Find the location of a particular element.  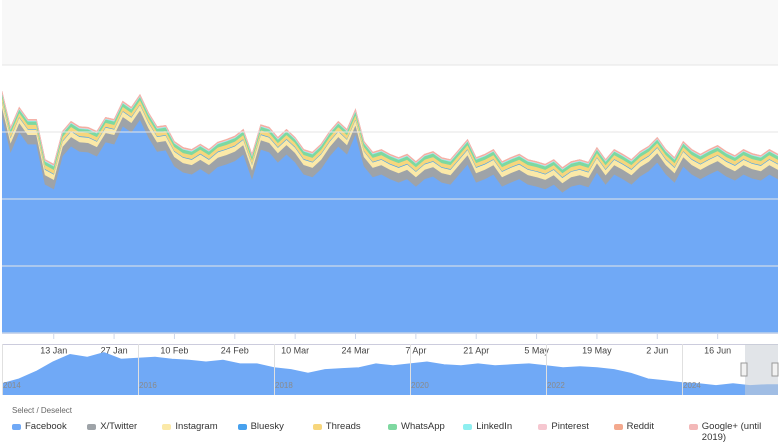

x-tick-label: 16 Jun is located at coordinates (717, 350).